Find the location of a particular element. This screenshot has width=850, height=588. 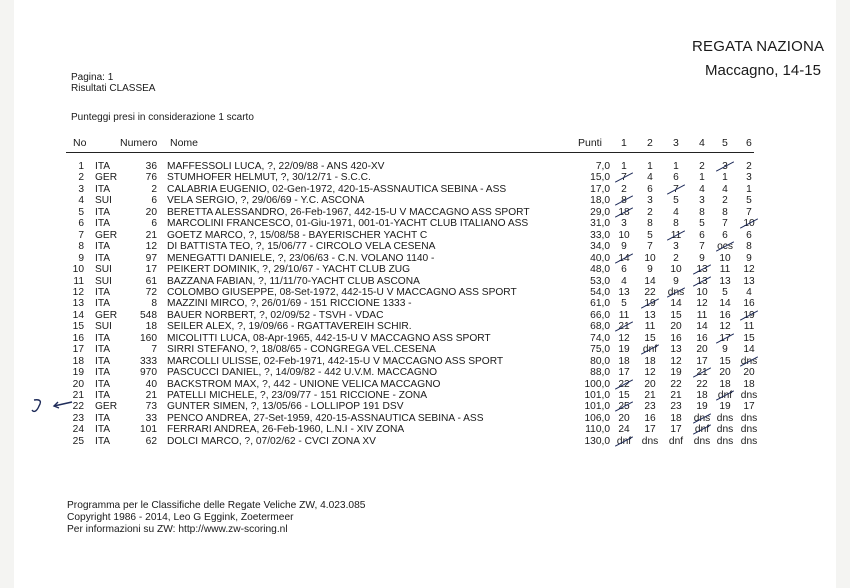

cell-points: 33,0 is located at coordinates (600, 235).